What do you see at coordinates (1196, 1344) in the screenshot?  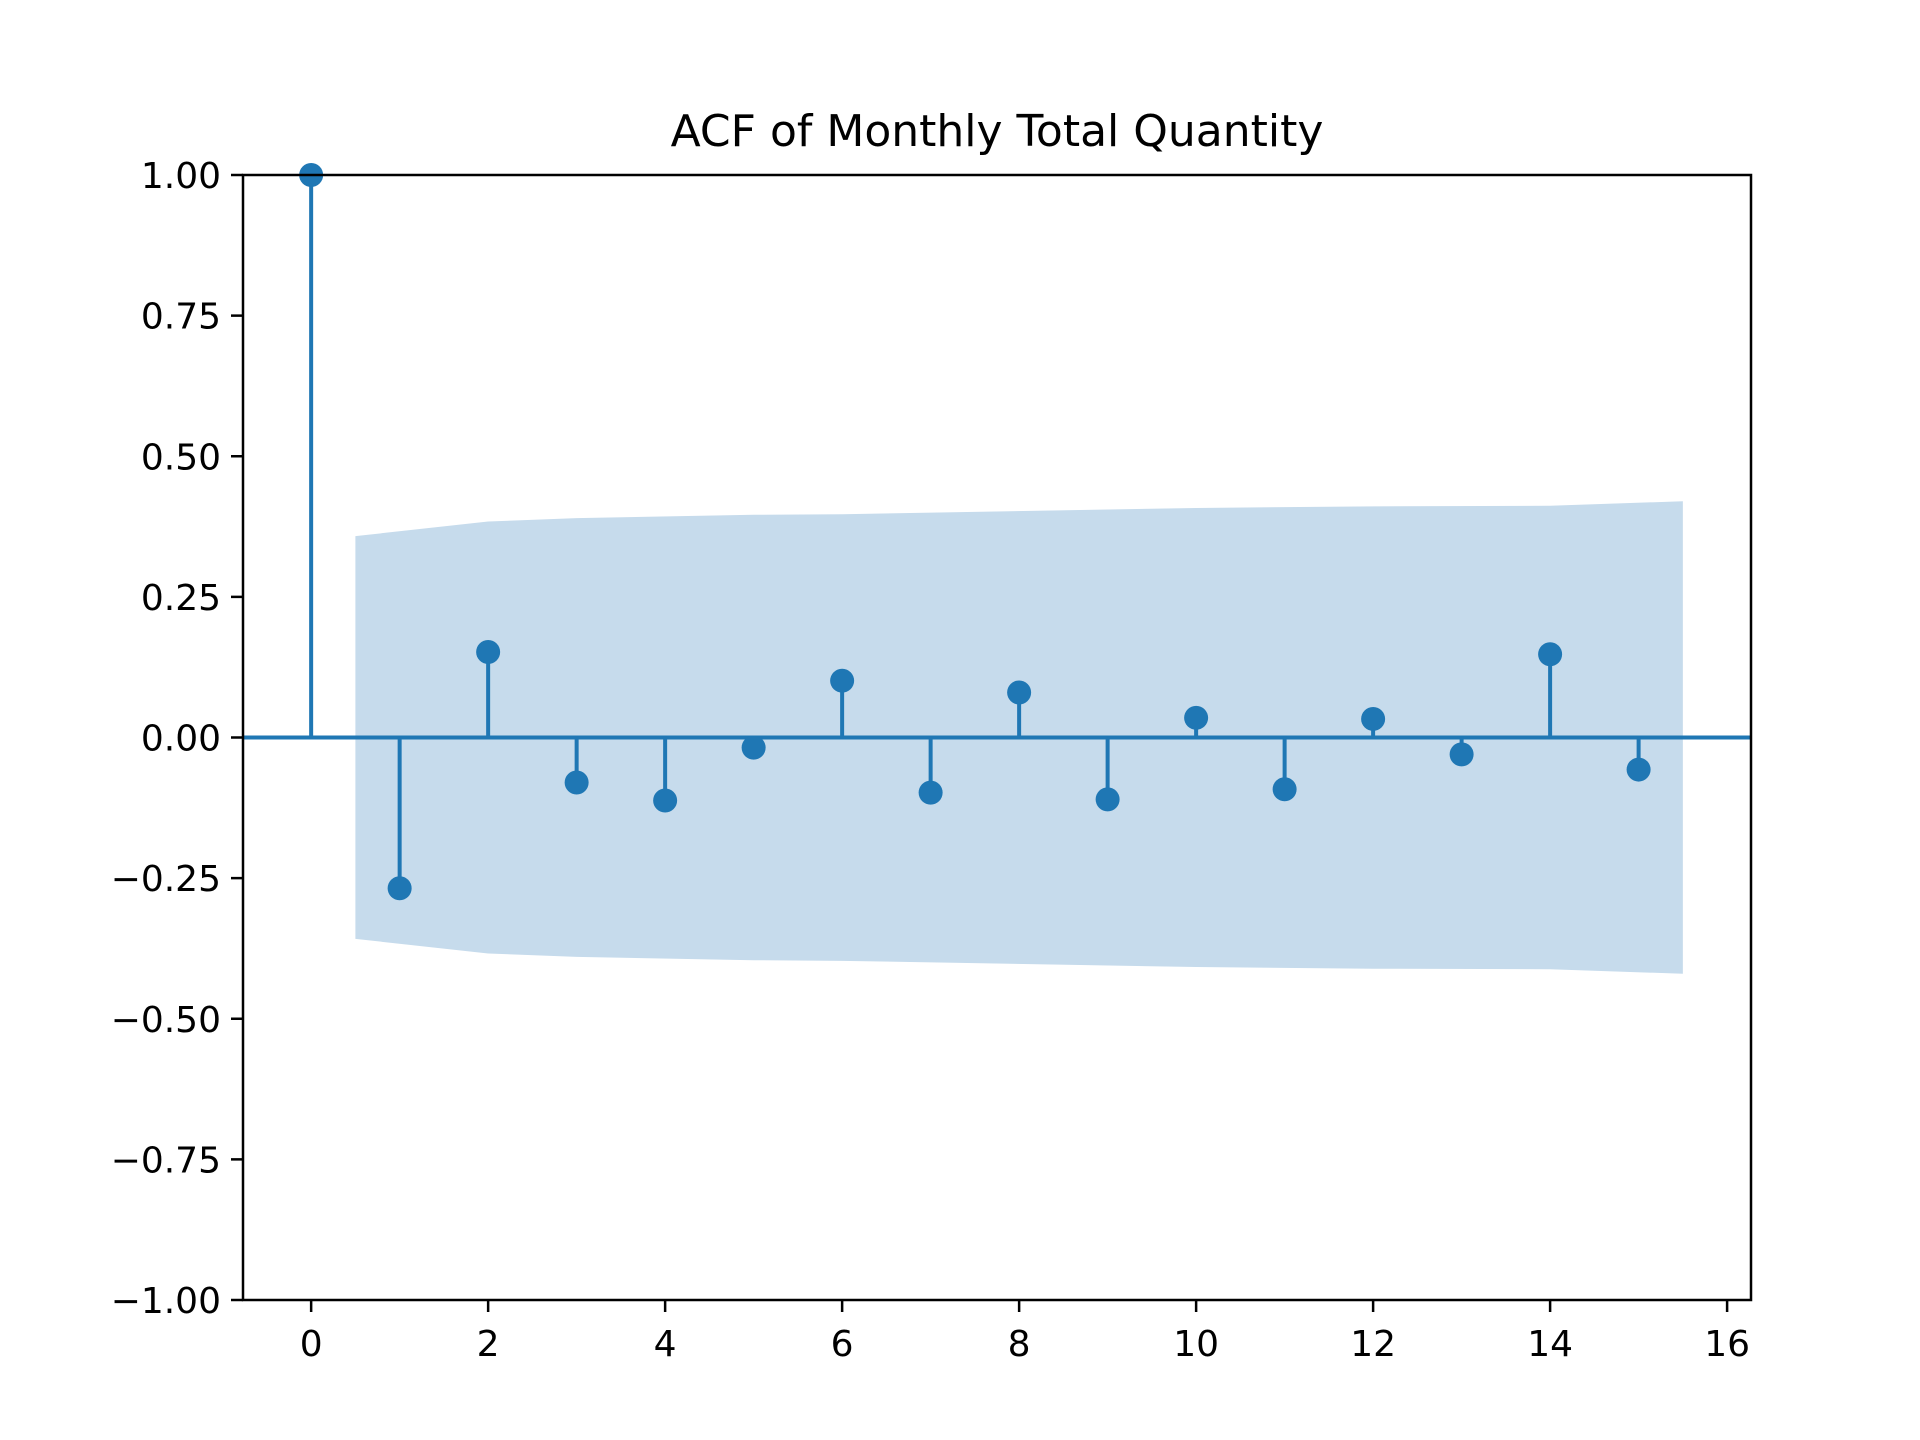 I see `x-tick-label: 10` at bounding box center [1196, 1344].